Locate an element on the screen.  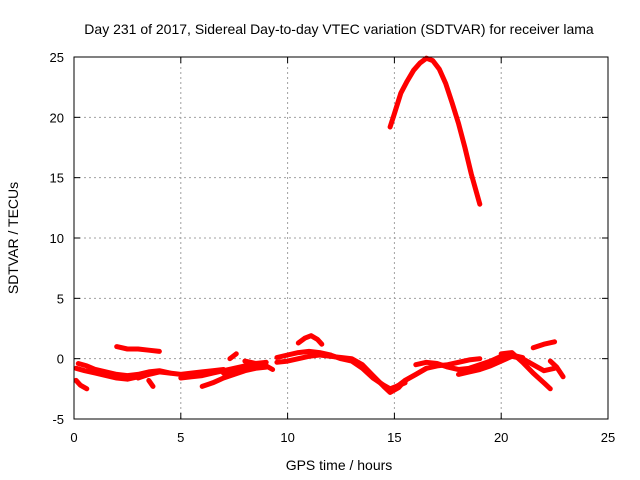
x-tick-label: 25 is located at coordinates (608, 437).